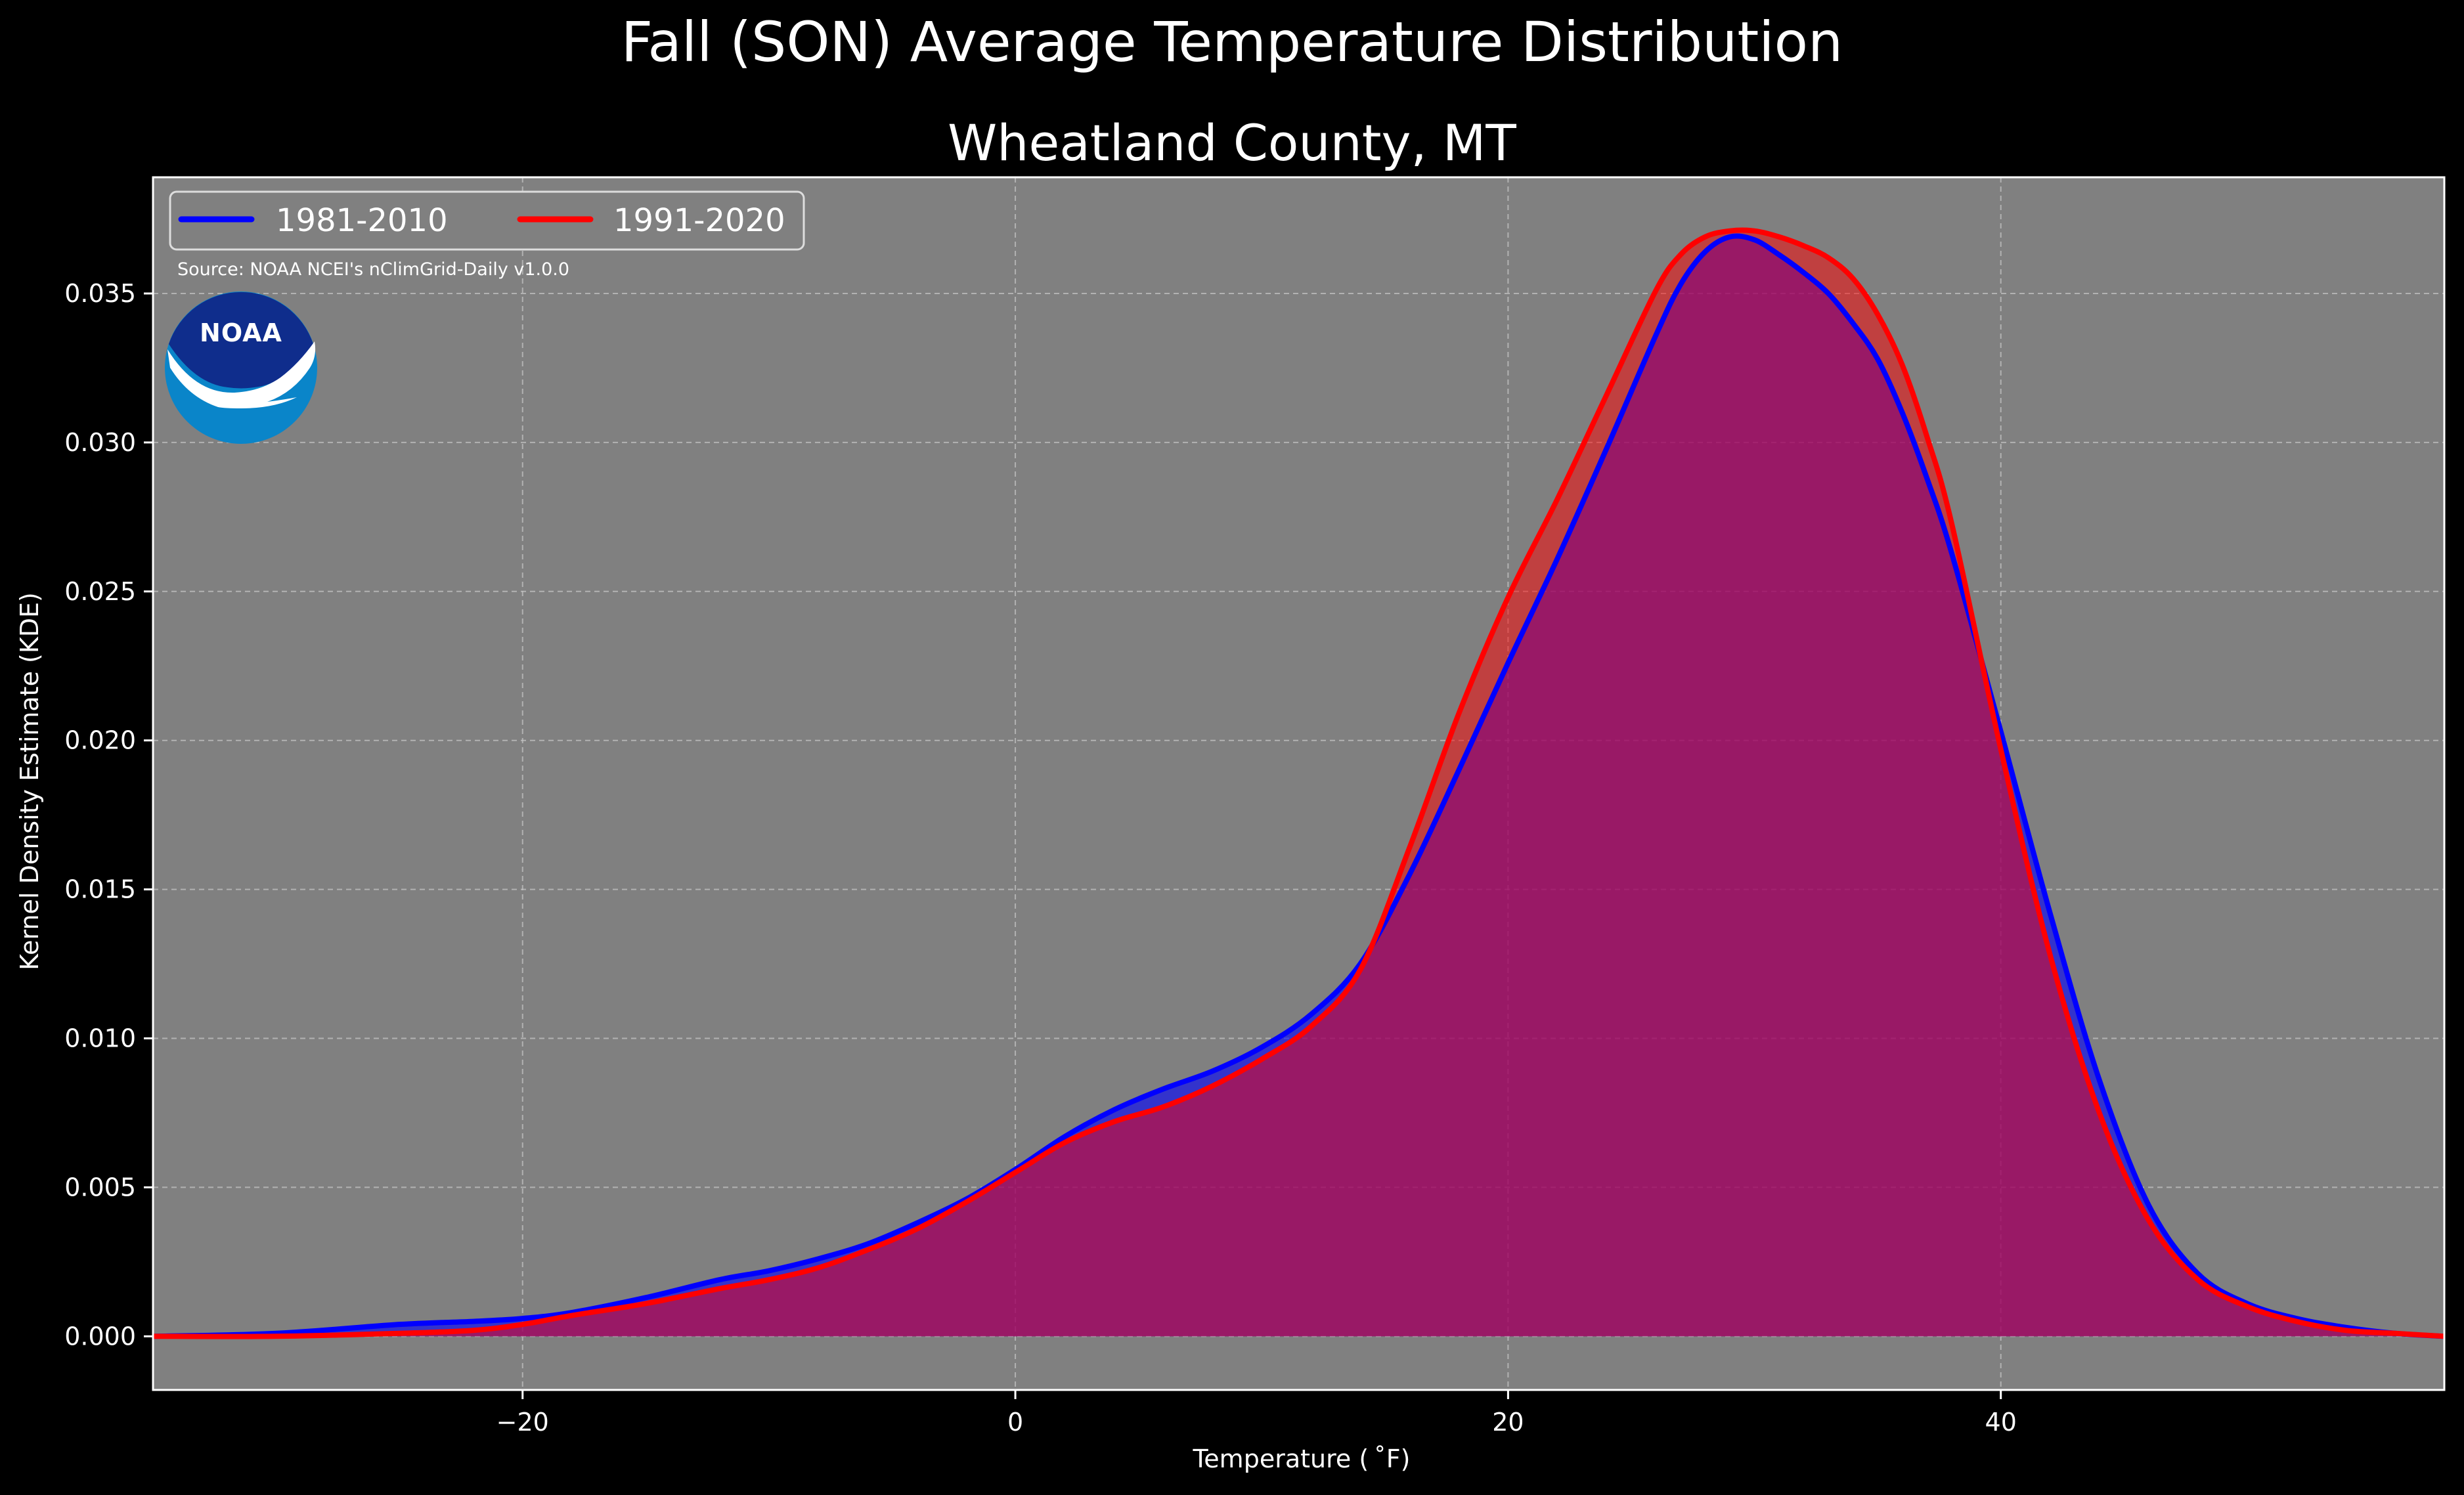  I want to click on logo-top-half, so click(241, 340).